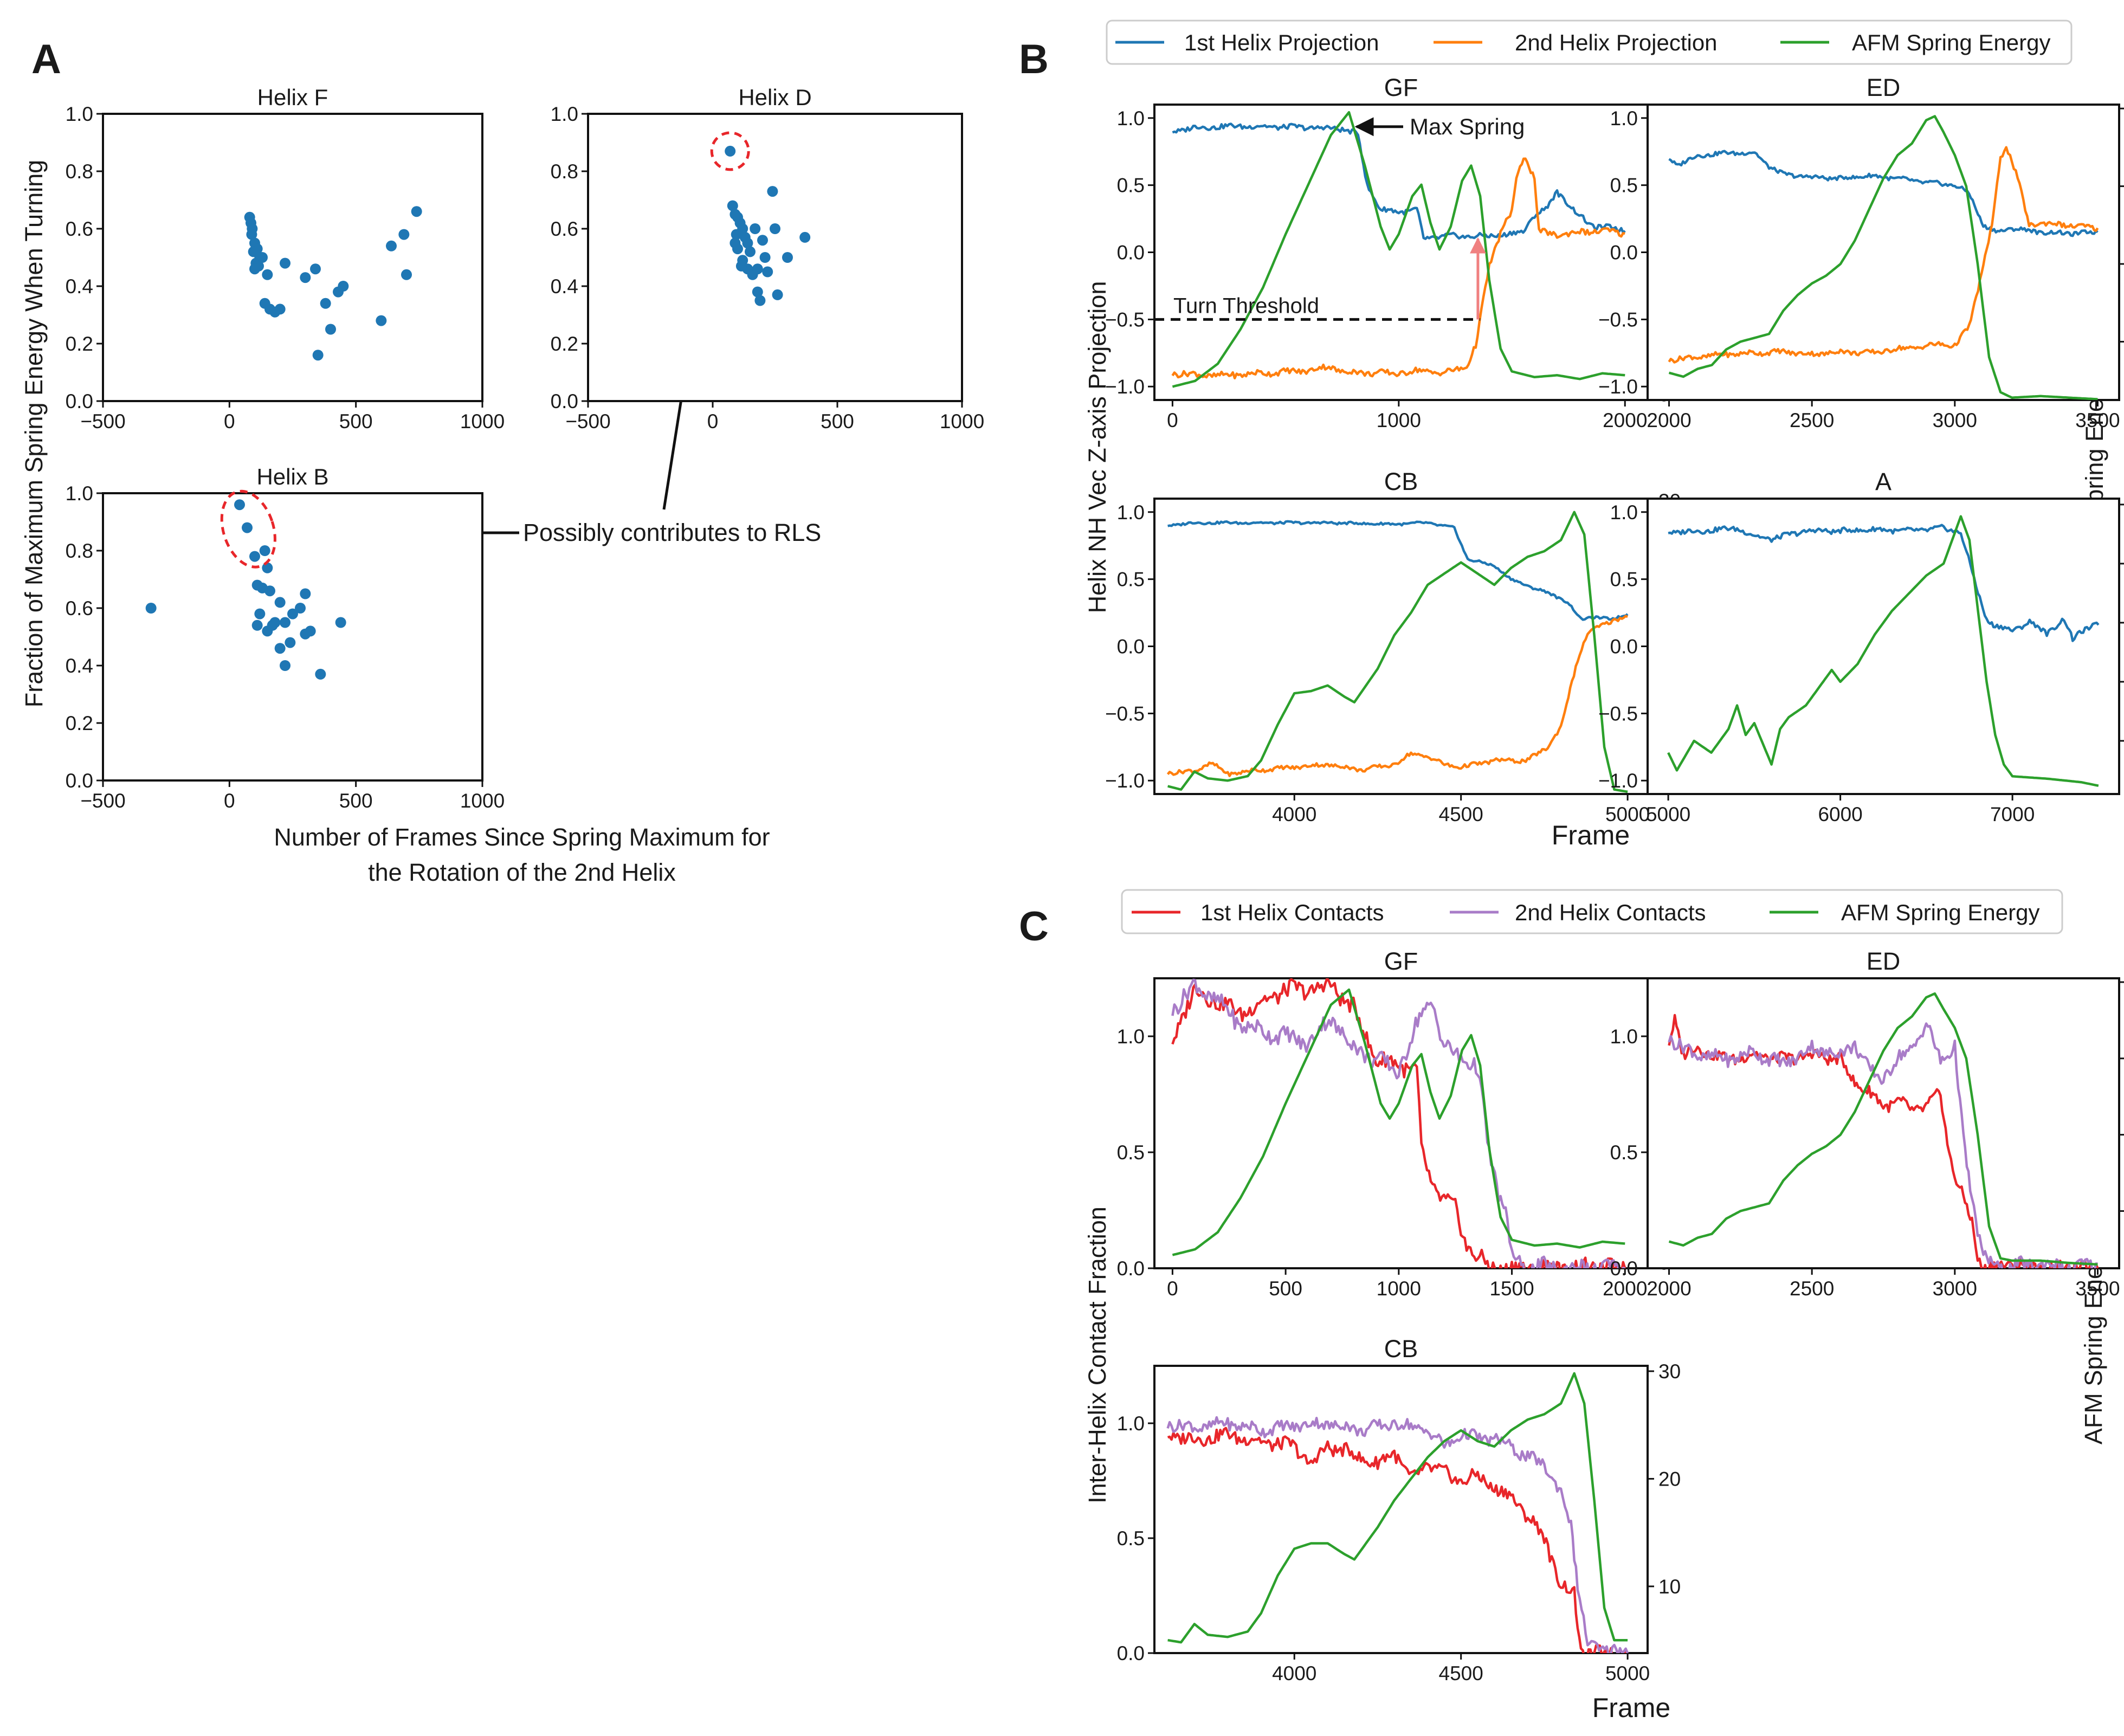 Image resolution: width=2124 pixels, height=1736 pixels. Describe the element at coordinates (1401, 1349) in the screenshot. I see `c-cb-title: CB` at that location.